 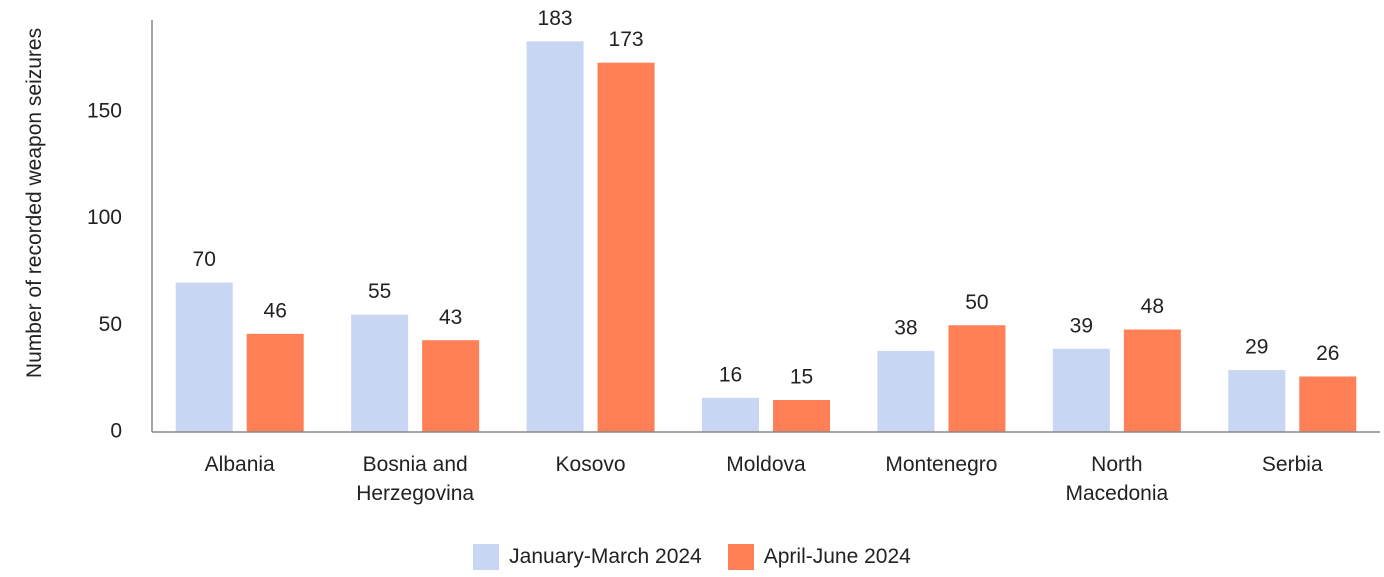 What do you see at coordinates (379, 291) in the screenshot?
I see `value-label: 55` at bounding box center [379, 291].